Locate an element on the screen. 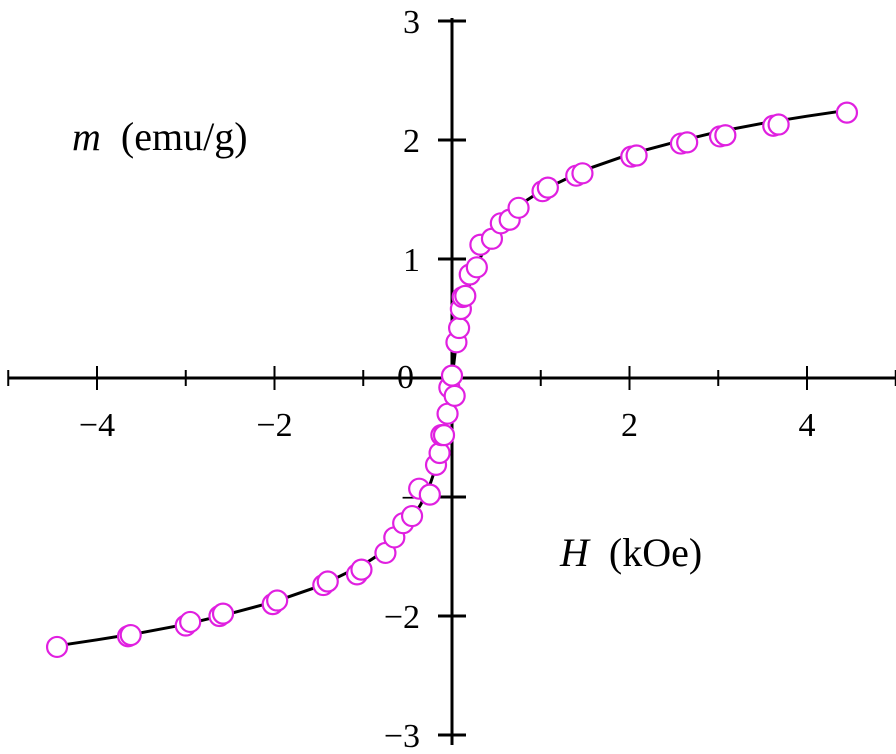  x-major-ticks is located at coordinates (452, 378).